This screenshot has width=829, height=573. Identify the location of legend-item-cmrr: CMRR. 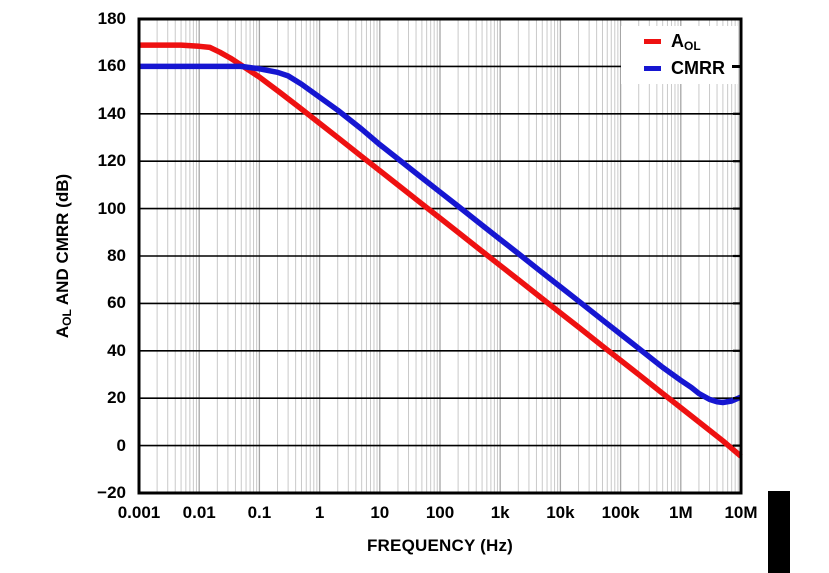
(679, 68).